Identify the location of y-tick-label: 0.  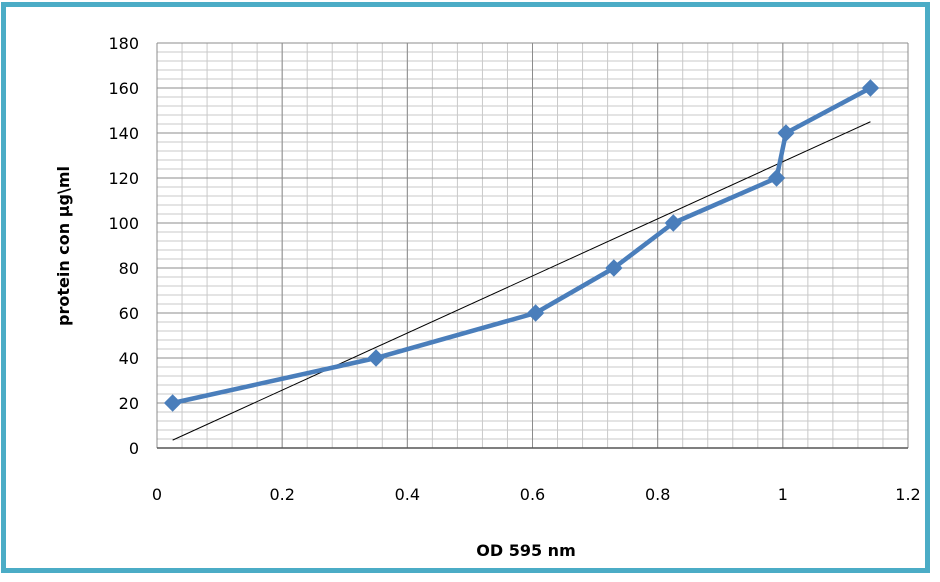
(134, 448).